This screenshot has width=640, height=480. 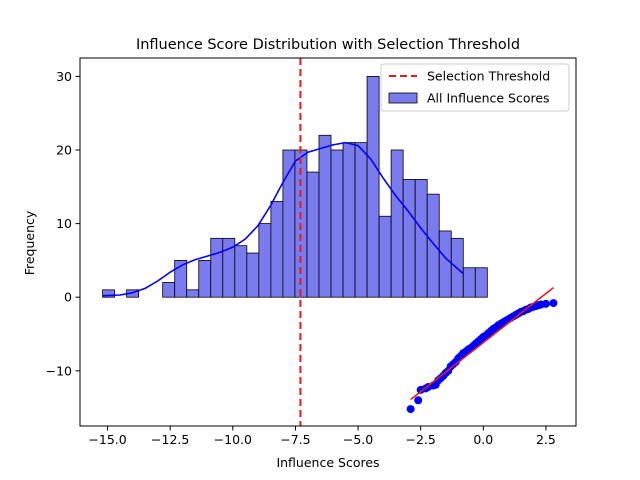 What do you see at coordinates (546, 439) in the screenshot?
I see `x-tick-label: 2.5` at bounding box center [546, 439].